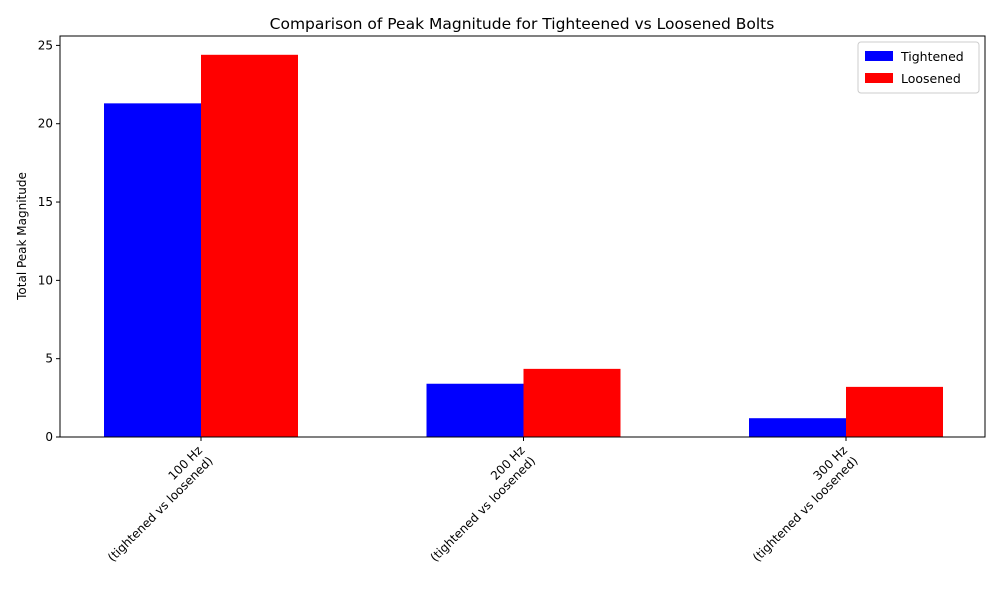 The height and width of the screenshot is (600, 1000). What do you see at coordinates (45, 45) in the screenshot?
I see `y-tick-label-5: 25` at bounding box center [45, 45].